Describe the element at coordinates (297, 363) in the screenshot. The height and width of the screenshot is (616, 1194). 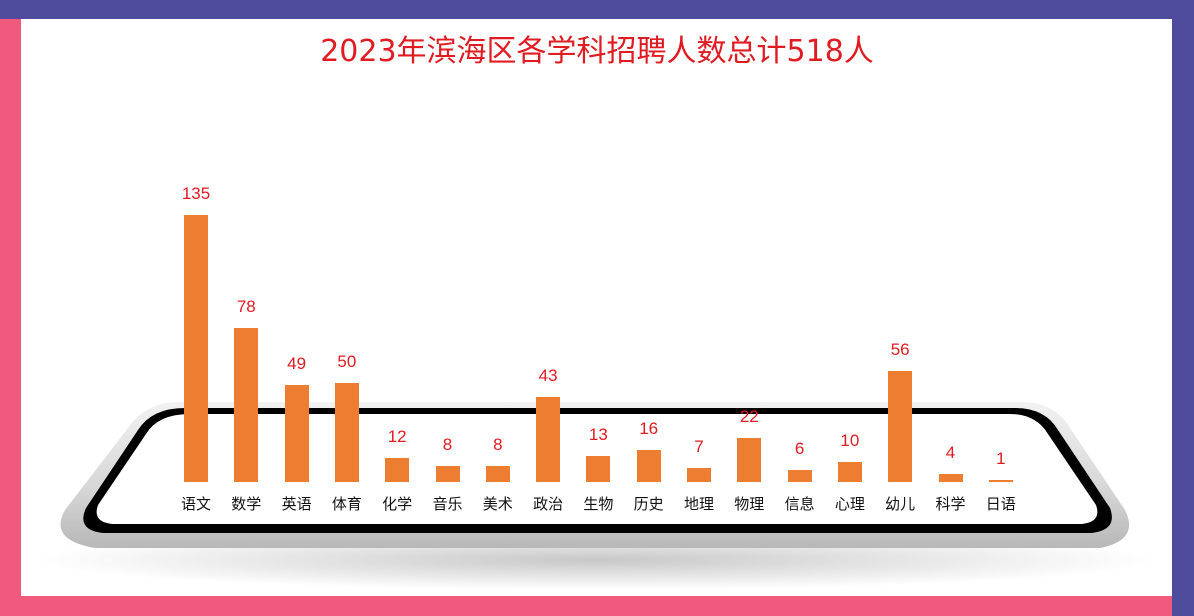
I see `data-label: 49` at that location.